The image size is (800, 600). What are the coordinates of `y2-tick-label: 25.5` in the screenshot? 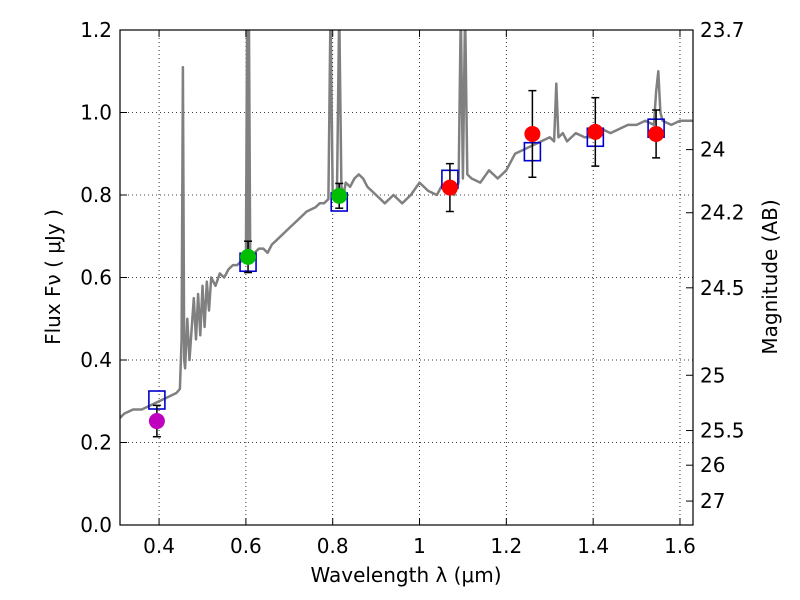 It's located at (722, 431).